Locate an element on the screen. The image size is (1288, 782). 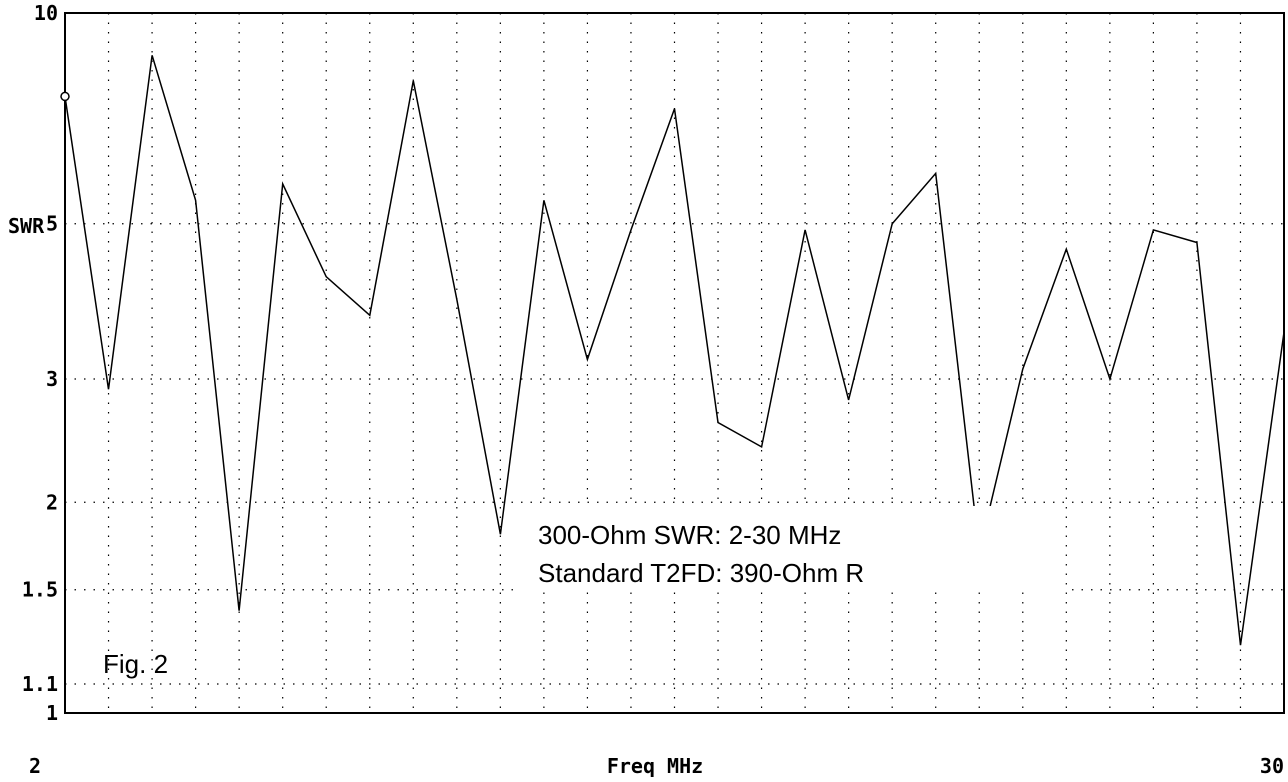
x-tick-label: 30 is located at coordinates (1272, 766).